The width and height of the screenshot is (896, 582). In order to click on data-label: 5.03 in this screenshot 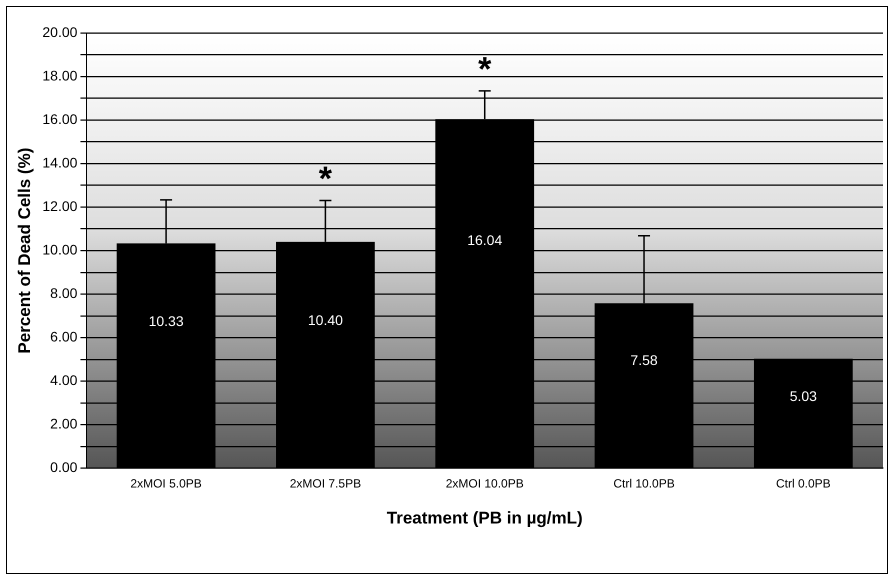, I will do `click(804, 396)`.